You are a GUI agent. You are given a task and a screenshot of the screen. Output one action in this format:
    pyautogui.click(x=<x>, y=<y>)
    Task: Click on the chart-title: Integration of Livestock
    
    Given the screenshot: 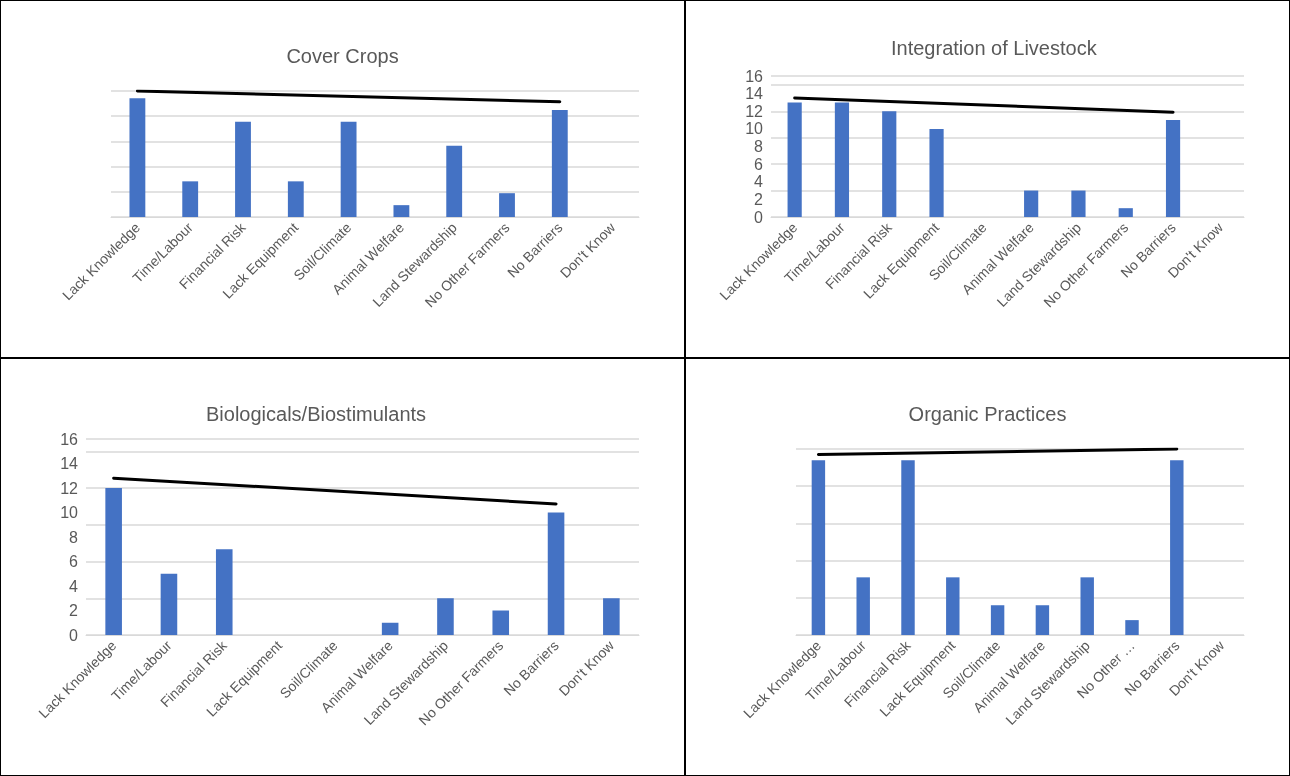 What is the action you would take?
    pyautogui.click(x=994, y=48)
    